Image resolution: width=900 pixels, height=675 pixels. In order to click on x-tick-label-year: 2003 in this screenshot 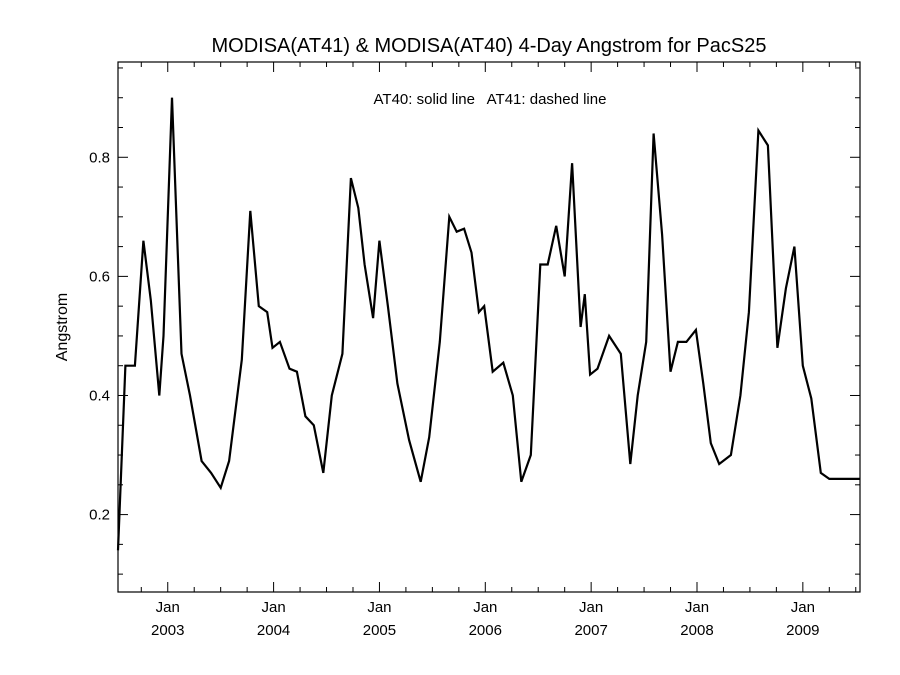, I will do `click(167, 630)`.